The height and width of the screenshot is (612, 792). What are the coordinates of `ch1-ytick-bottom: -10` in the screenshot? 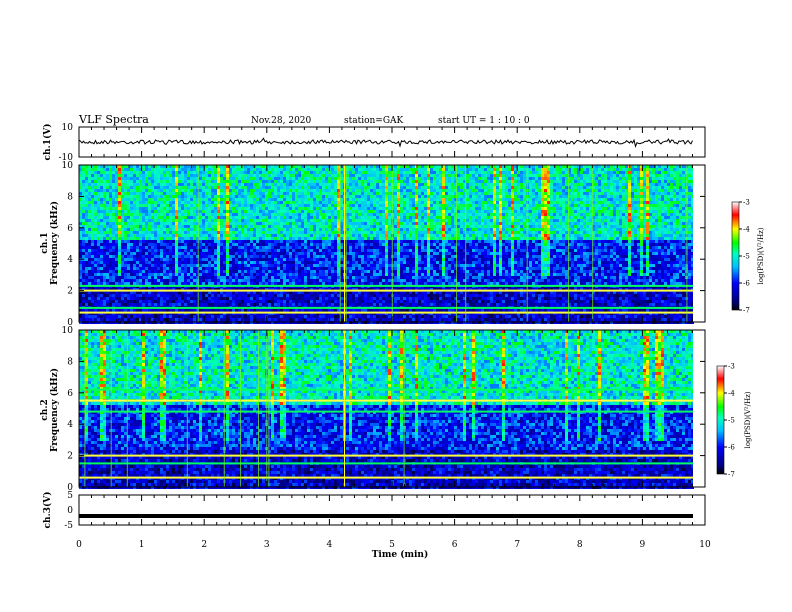 It's located at (66, 158).